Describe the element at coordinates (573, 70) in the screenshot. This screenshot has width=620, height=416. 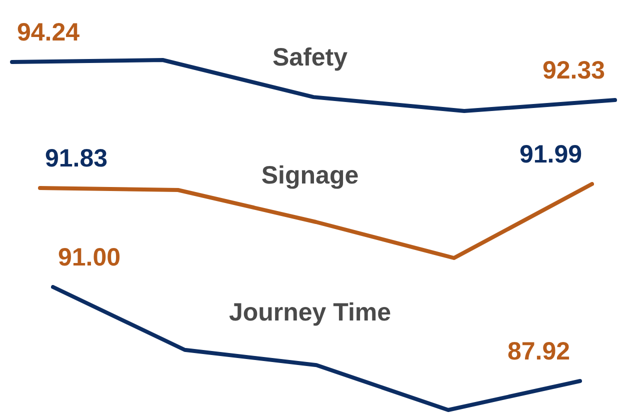
I see `data-label: 92.33` at that location.